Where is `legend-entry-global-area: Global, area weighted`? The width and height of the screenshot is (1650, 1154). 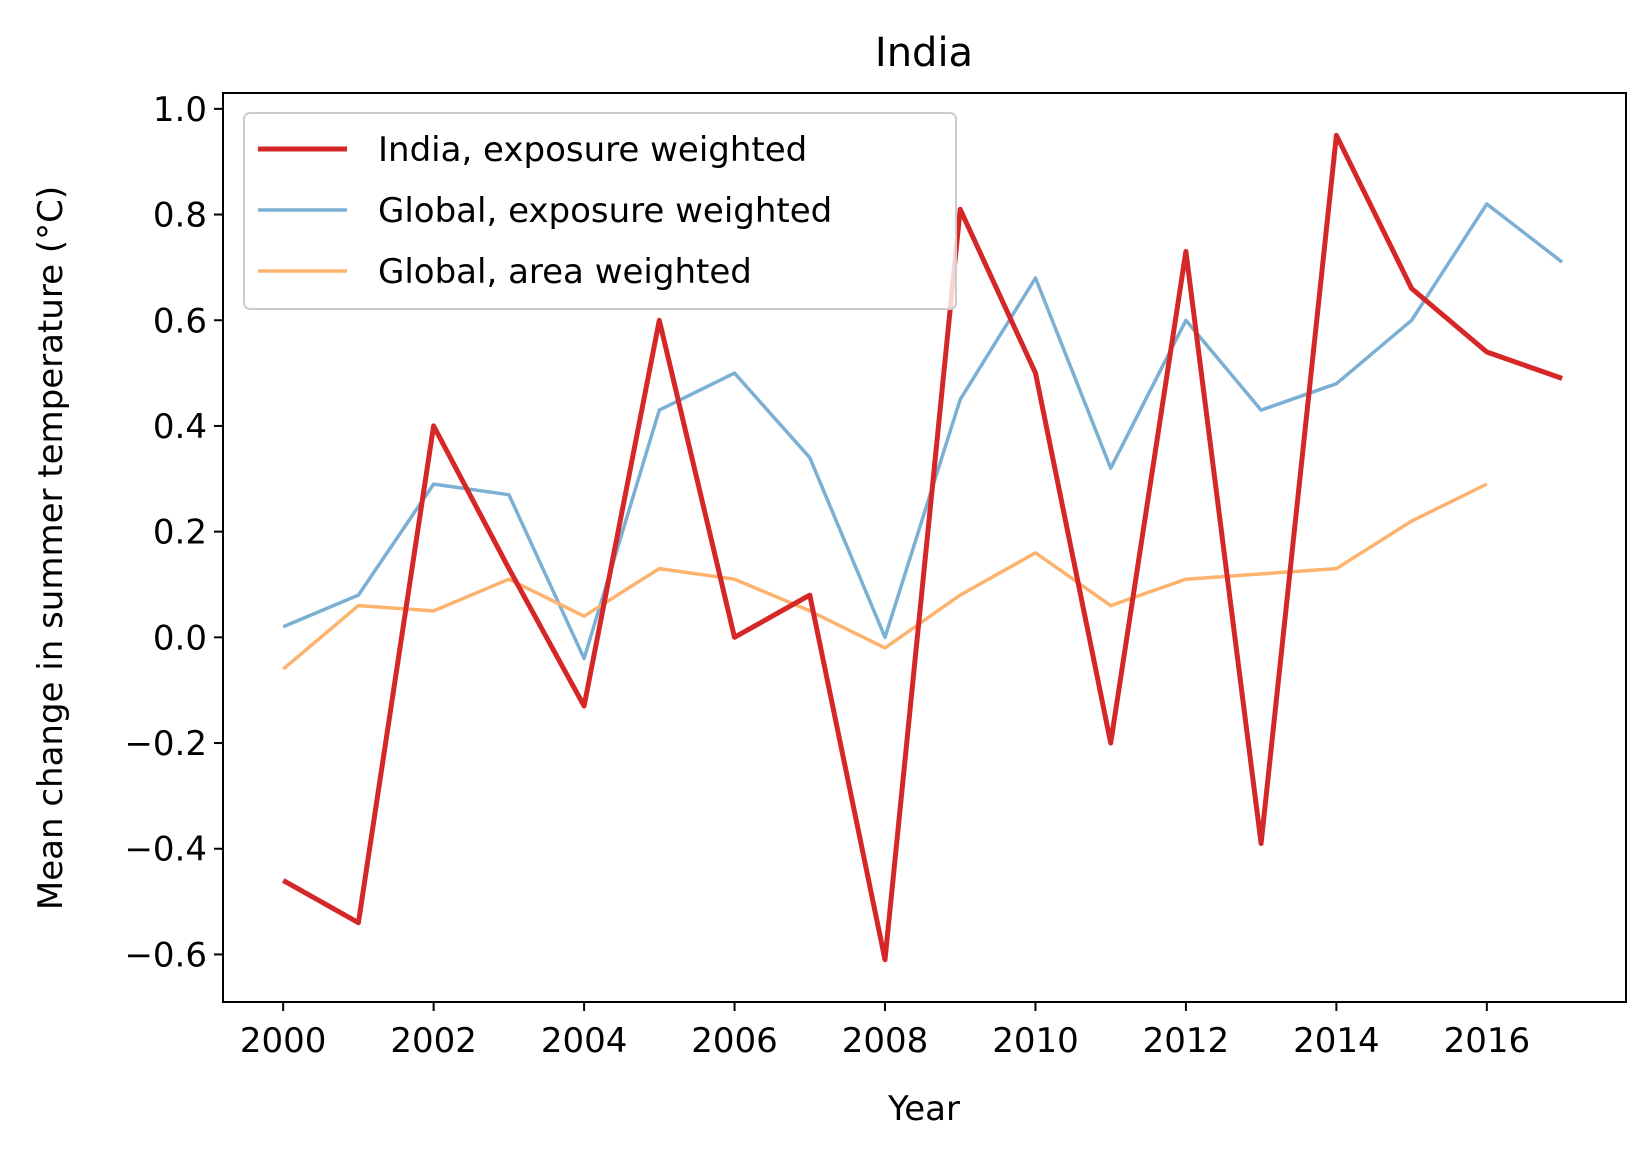
legend-entry-global-area: Global, area weighted is located at coordinates (565, 272).